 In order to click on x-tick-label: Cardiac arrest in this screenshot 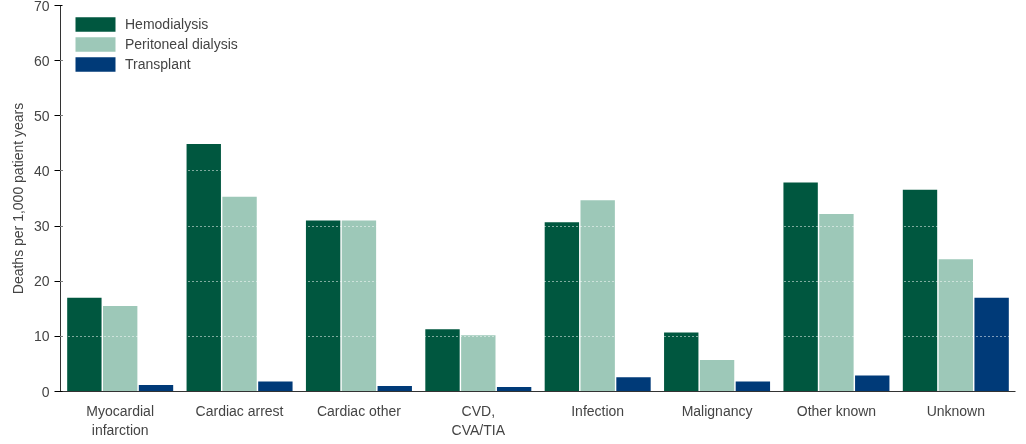, I will do `click(239, 410)`.